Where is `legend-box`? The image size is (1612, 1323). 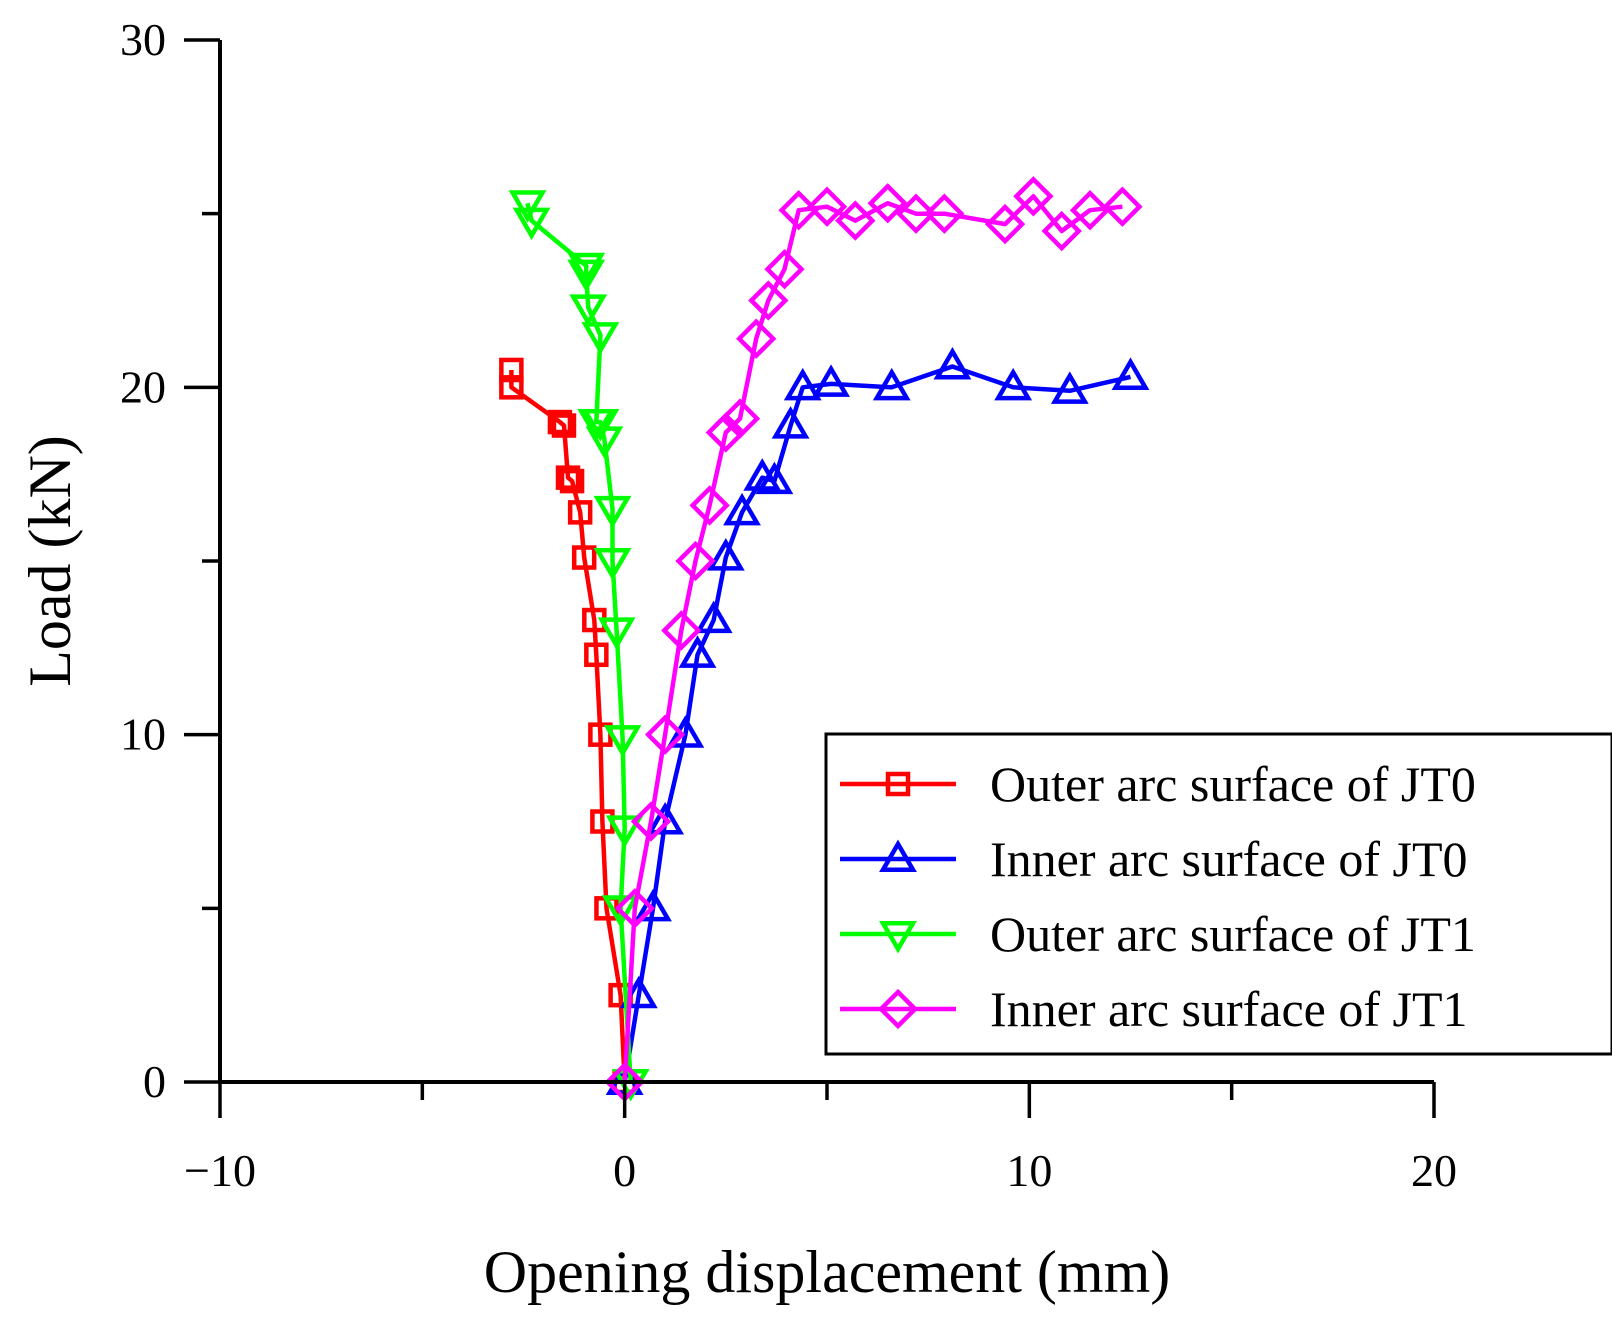
legend-box is located at coordinates (1218, 894).